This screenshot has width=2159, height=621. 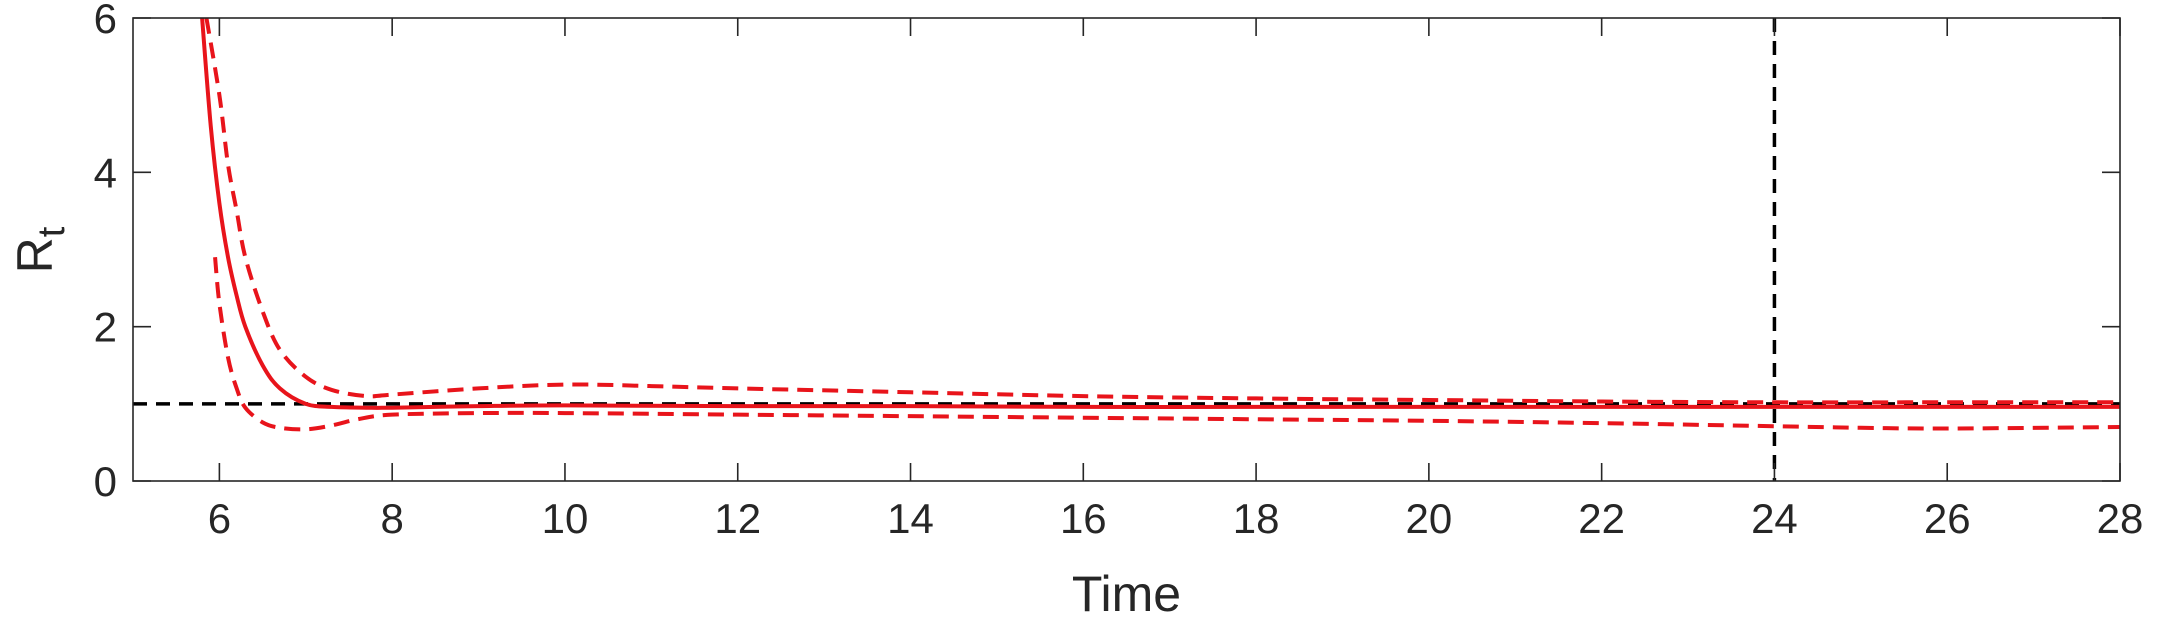 What do you see at coordinates (1947, 518) in the screenshot?
I see `x-tick-label: 26` at bounding box center [1947, 518].